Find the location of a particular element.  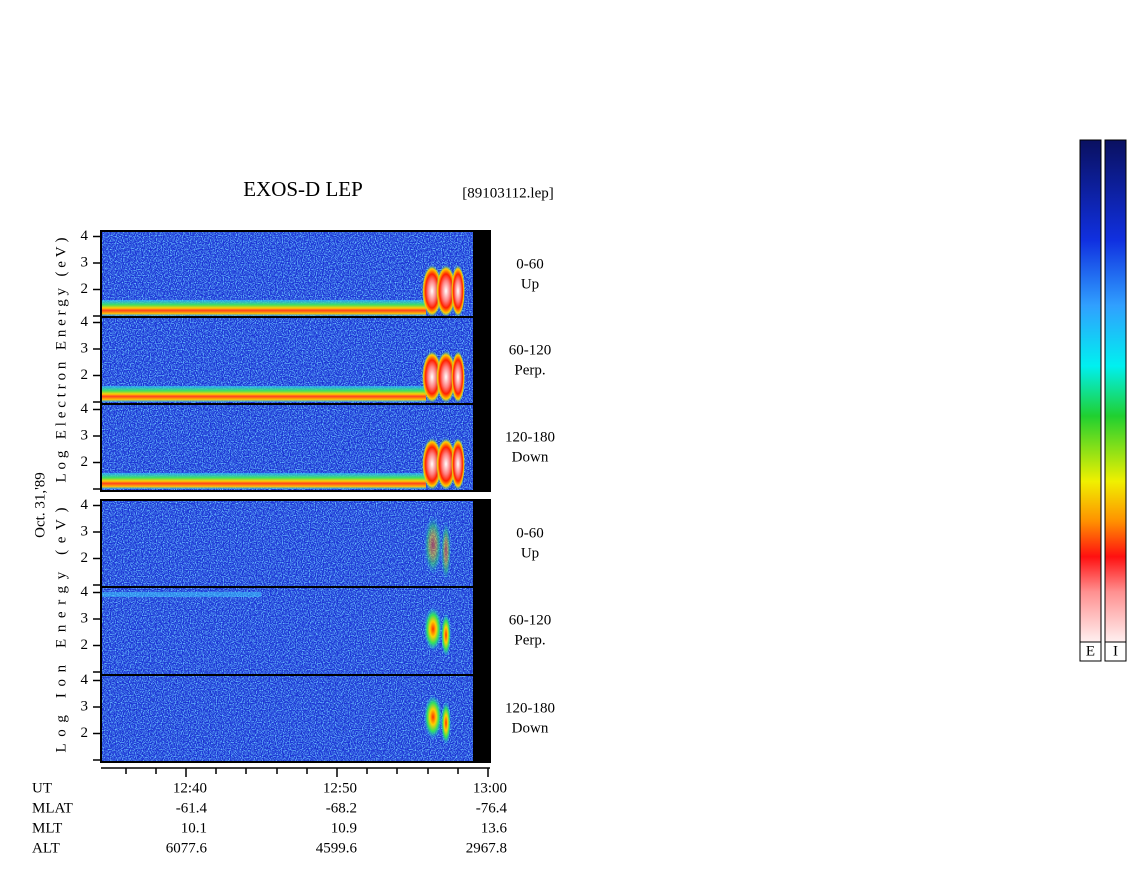

orbit-value: 13.6 is located at coordinates (494, 828).